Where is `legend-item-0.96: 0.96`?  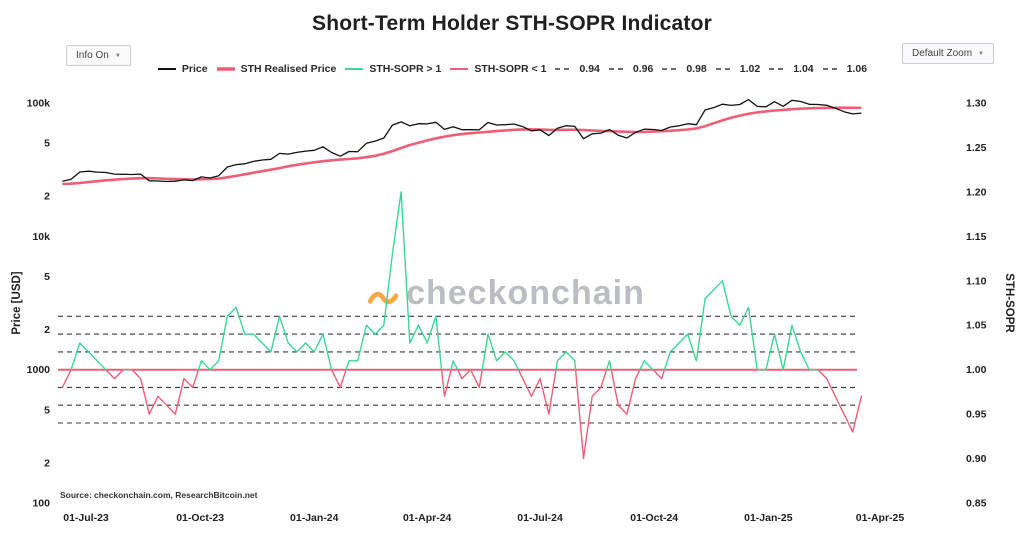 legend-item-0.96: 0.96 is located at coordinates (630, 69).